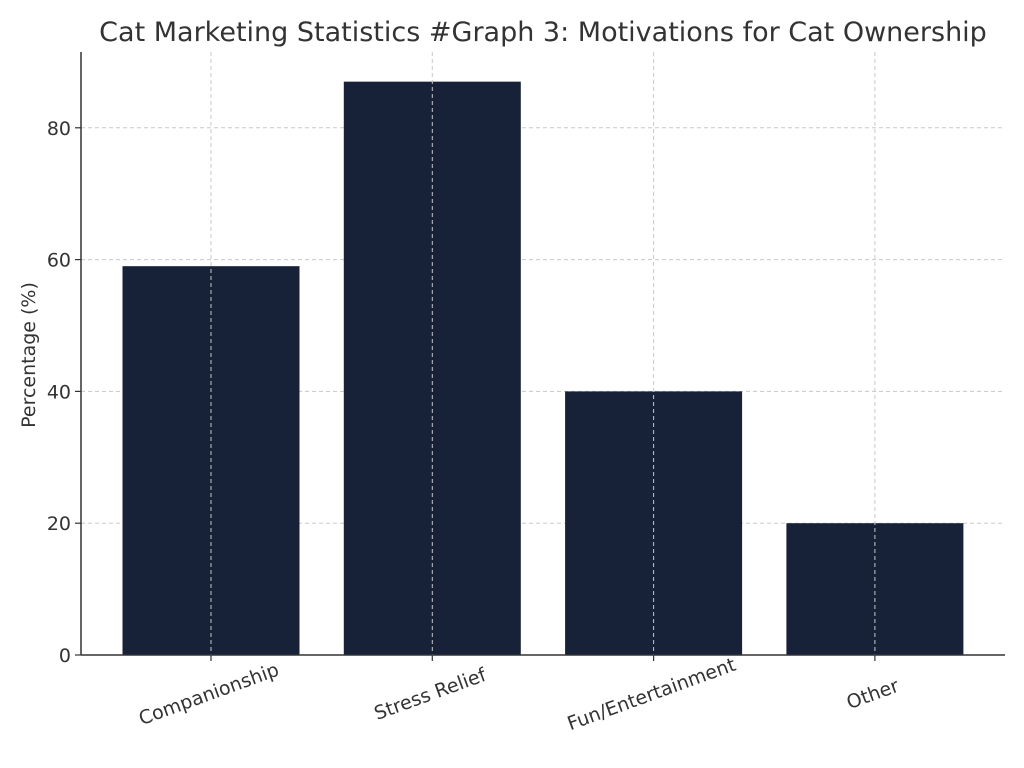 The width and height of the screenshot is (1024, 768). Describe the element at coordinates (873, 694) in the screenshot. I see `x-tick-label: Other` at that location.